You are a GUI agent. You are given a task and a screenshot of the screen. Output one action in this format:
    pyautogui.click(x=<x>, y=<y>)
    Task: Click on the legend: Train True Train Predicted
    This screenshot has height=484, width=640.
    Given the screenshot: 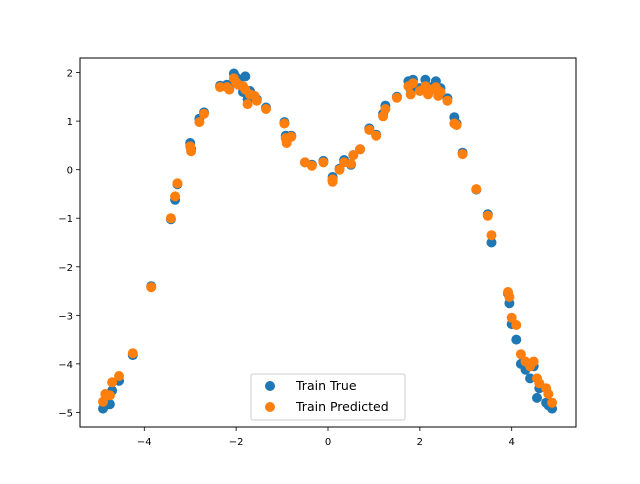 What is the action you would take?
    pyautogui.click(x=328, y=397)
    